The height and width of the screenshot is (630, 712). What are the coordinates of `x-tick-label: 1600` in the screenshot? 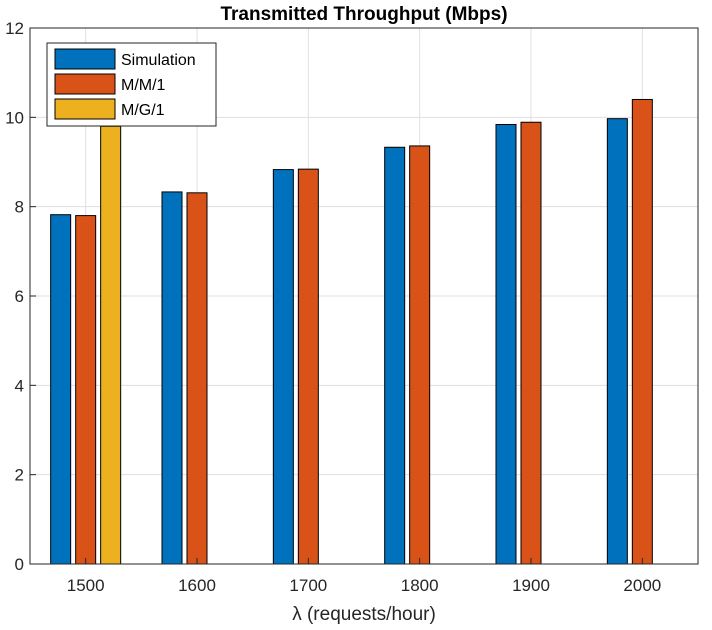 It's located at (197, 585).